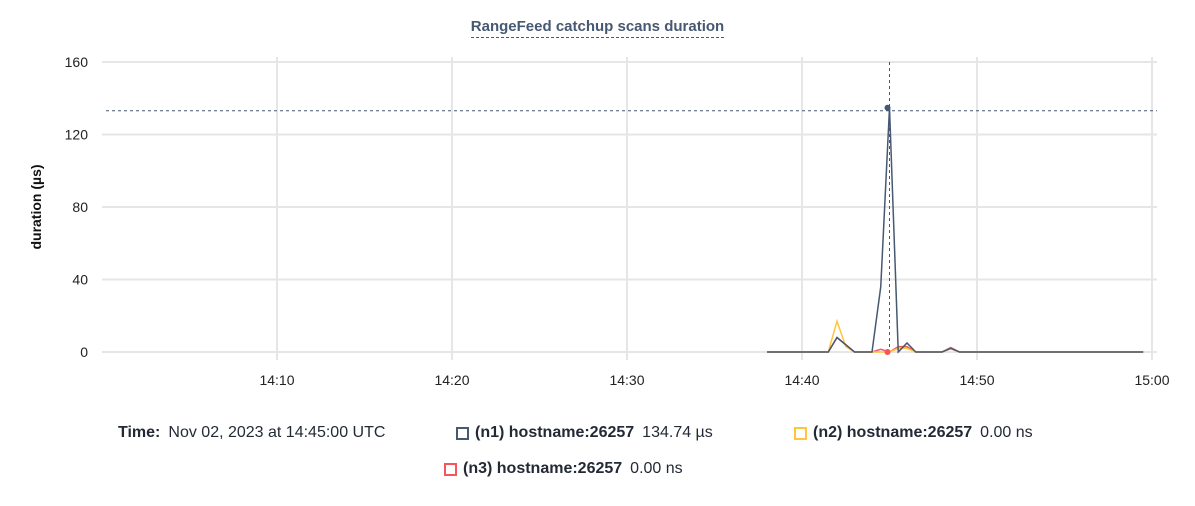 The image size is (1195, 506). I want to click on y-axis-label: duration (µs), so click(36, 206).